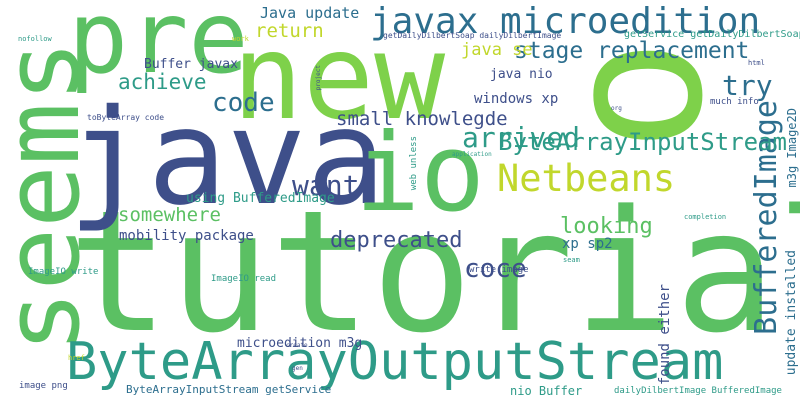 The height and width of the screenshot is (400, 800). What do you see at coordinates (289, 31) in the screenshot?
I see `word-return: return` at bounding box center [289, 31].